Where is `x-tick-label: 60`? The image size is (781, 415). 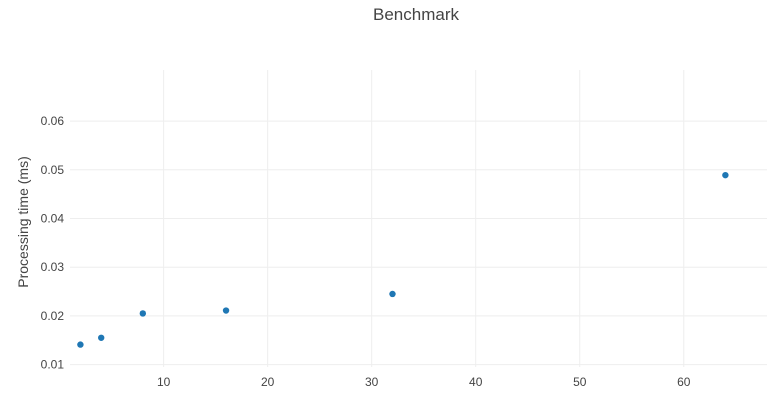 x-tick-label: 60 is located at coordinates (684, 382).